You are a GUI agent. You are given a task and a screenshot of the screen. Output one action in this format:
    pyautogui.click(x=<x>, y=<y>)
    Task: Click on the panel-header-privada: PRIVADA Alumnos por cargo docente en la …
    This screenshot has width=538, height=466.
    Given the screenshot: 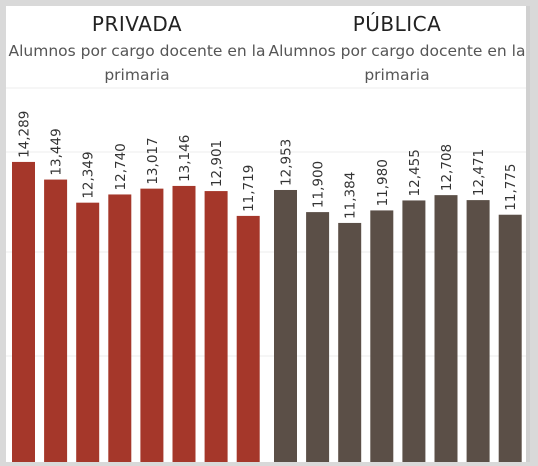 What is the action you would take?
    pyautogui.click(x=137, y=50)
    